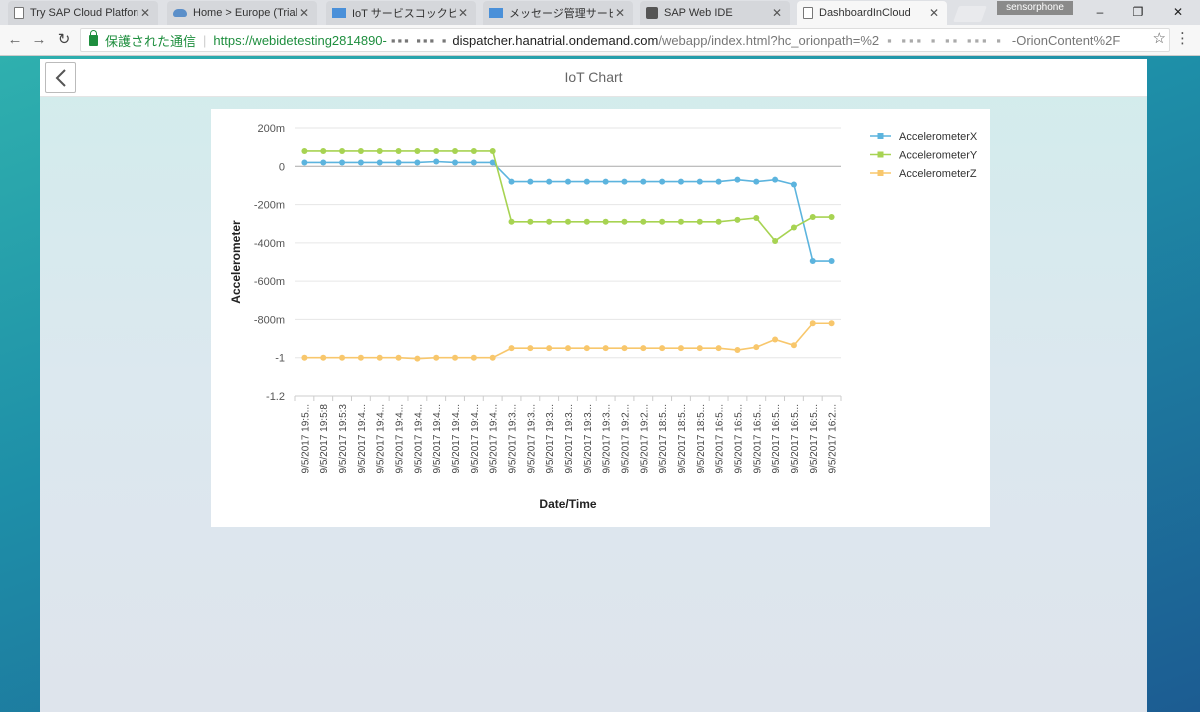  Describe the element at coordinates (715, 13) in the screenshot. I see `browser-tab: SAP Web IDE ✕` at that location.